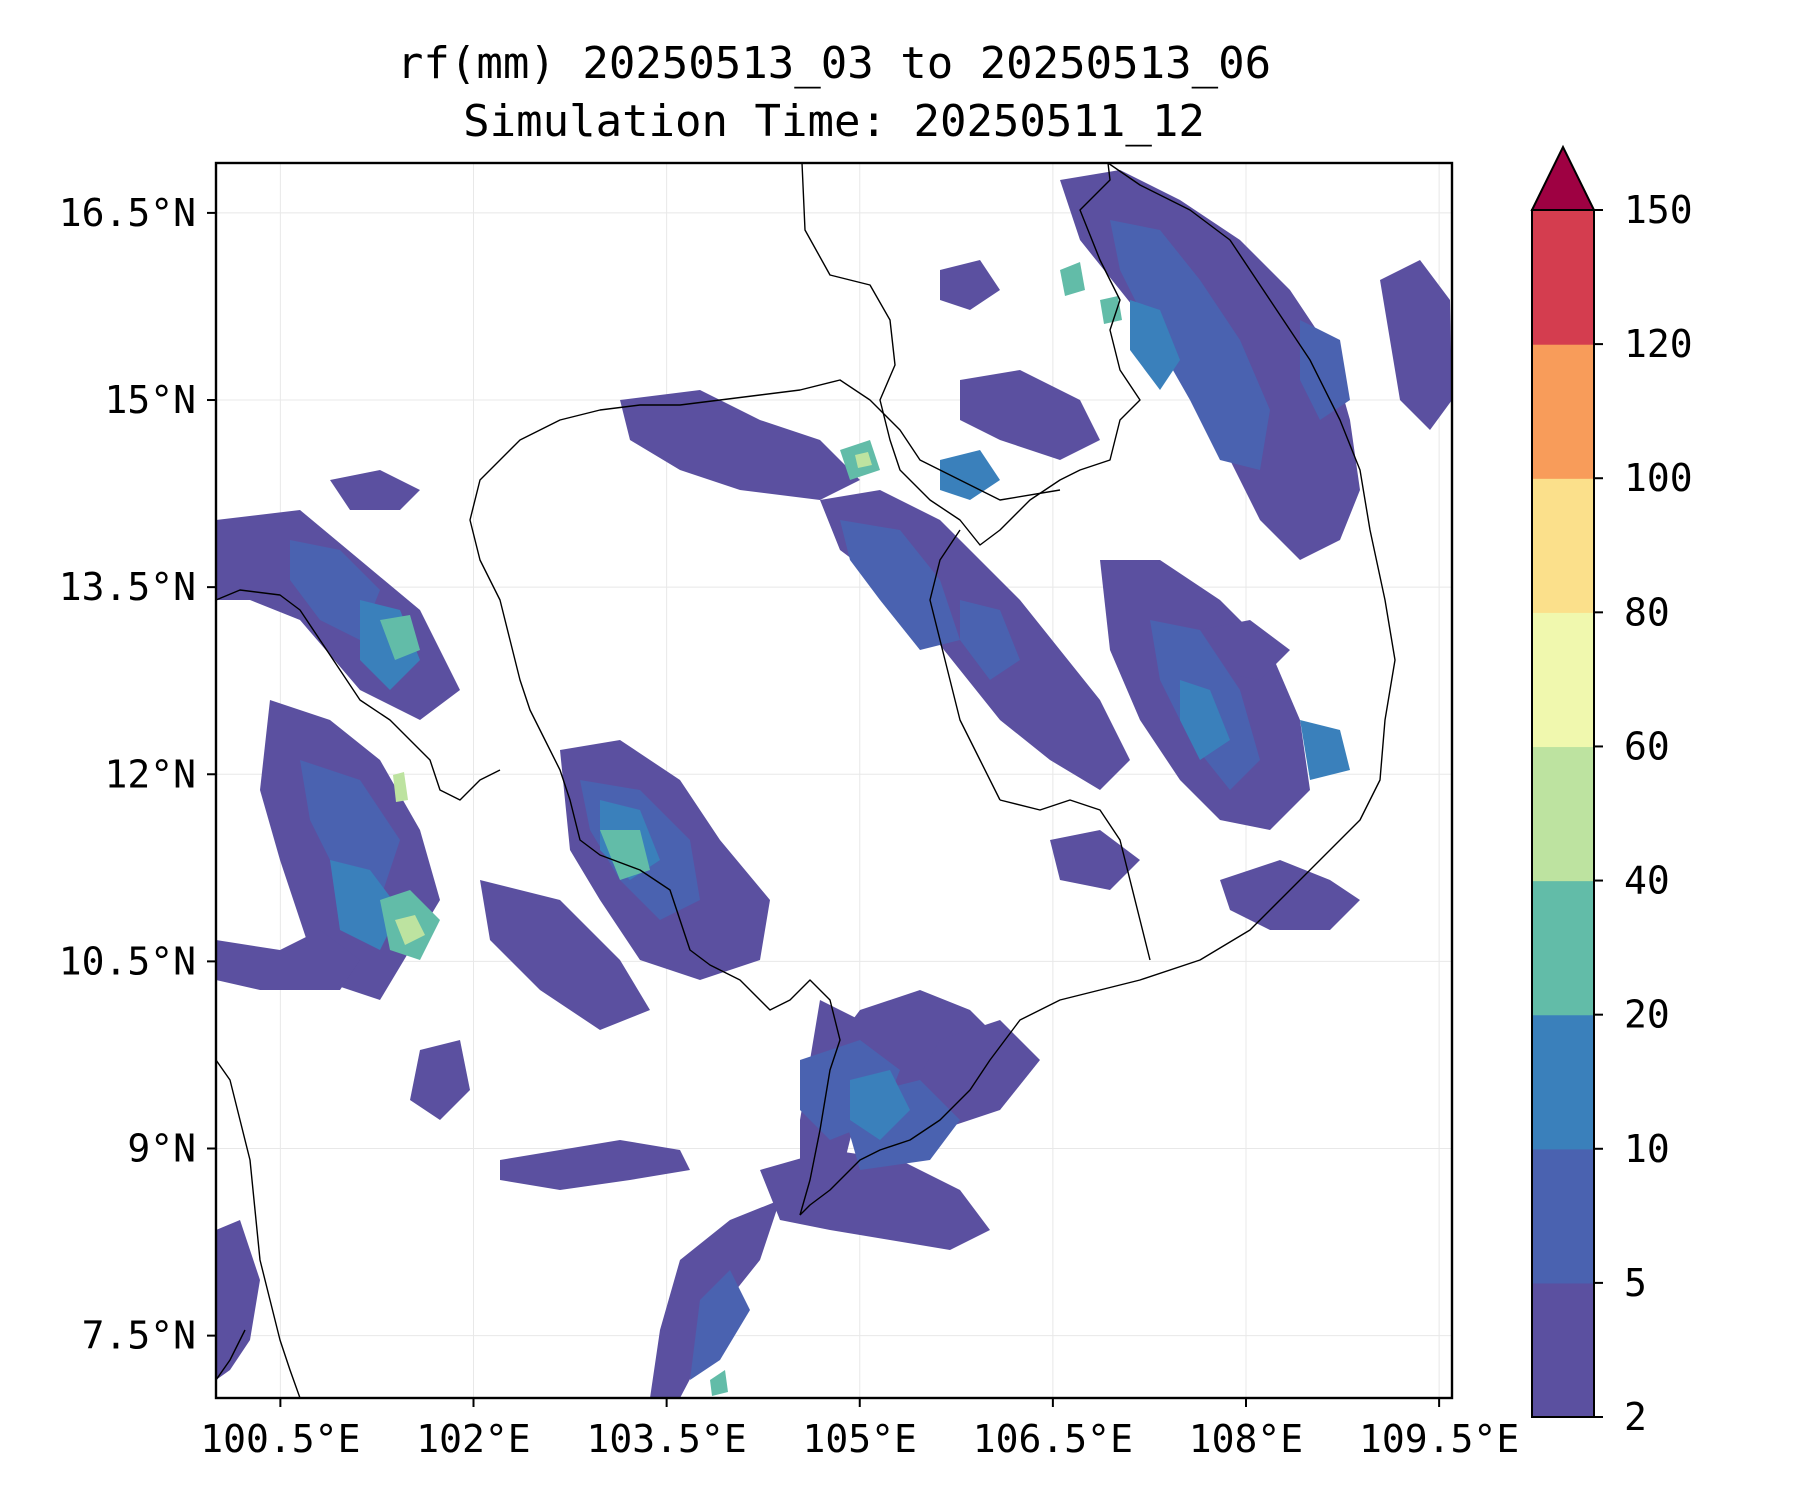  Describe the element at coordinates (280, 1439) in the screenshot. I see `x-tick-label: 100.5°E` at that location.